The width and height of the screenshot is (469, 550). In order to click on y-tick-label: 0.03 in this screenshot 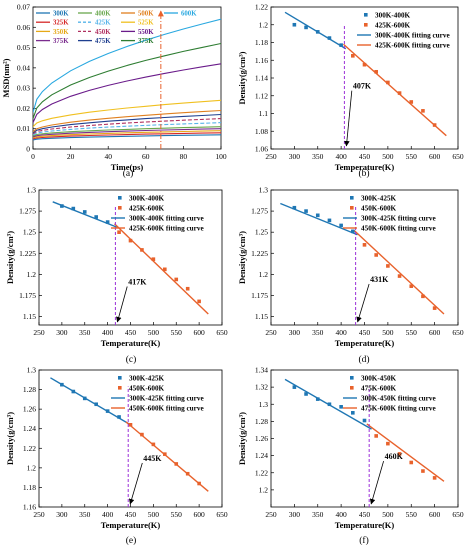, I will do `click(23, 88)`.